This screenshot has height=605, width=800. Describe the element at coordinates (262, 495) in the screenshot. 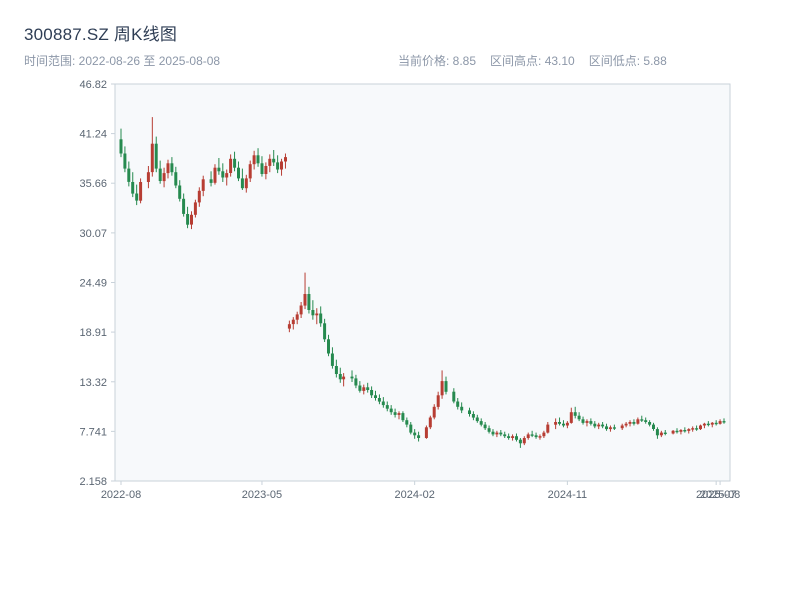

I see `svg-text: 2023-05` at that location.